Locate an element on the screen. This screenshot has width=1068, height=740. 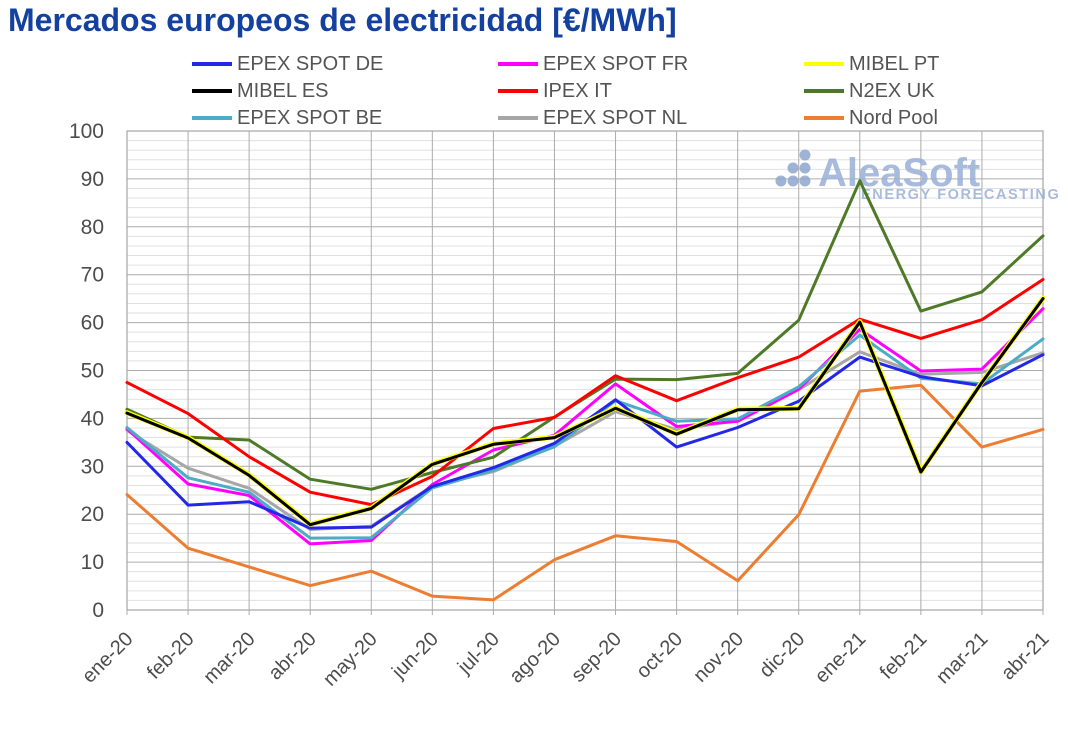
legend-swatch-mibel-pt is located at coordinates (824, 64).